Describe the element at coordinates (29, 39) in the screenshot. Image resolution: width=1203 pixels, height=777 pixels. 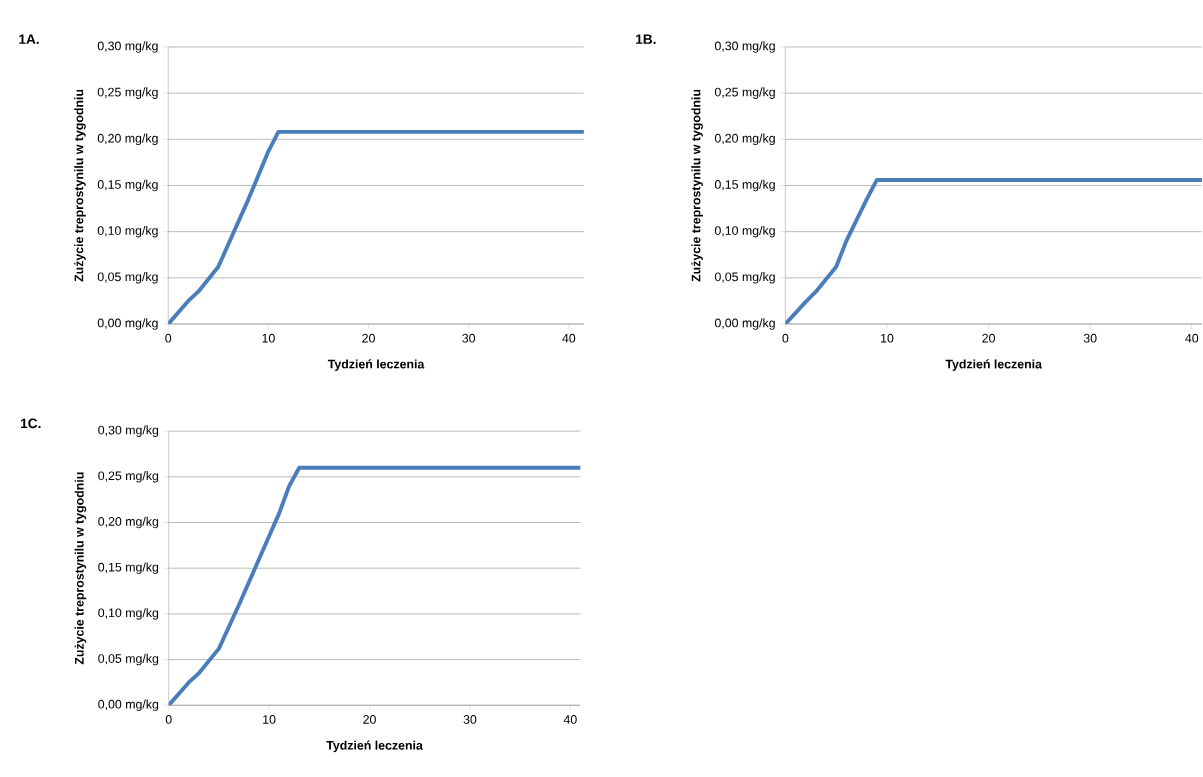
I see `text: 1A.` at that location.